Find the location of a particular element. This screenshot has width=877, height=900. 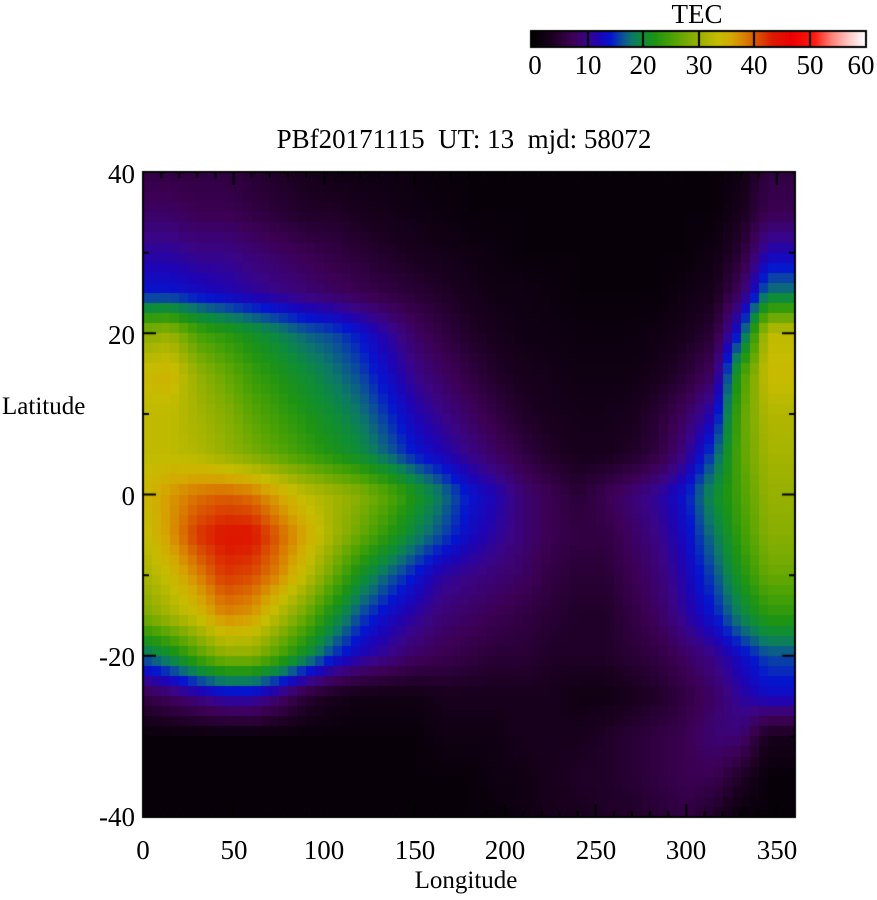

x-tick-label: 250 is located at coordinates (596, 850).